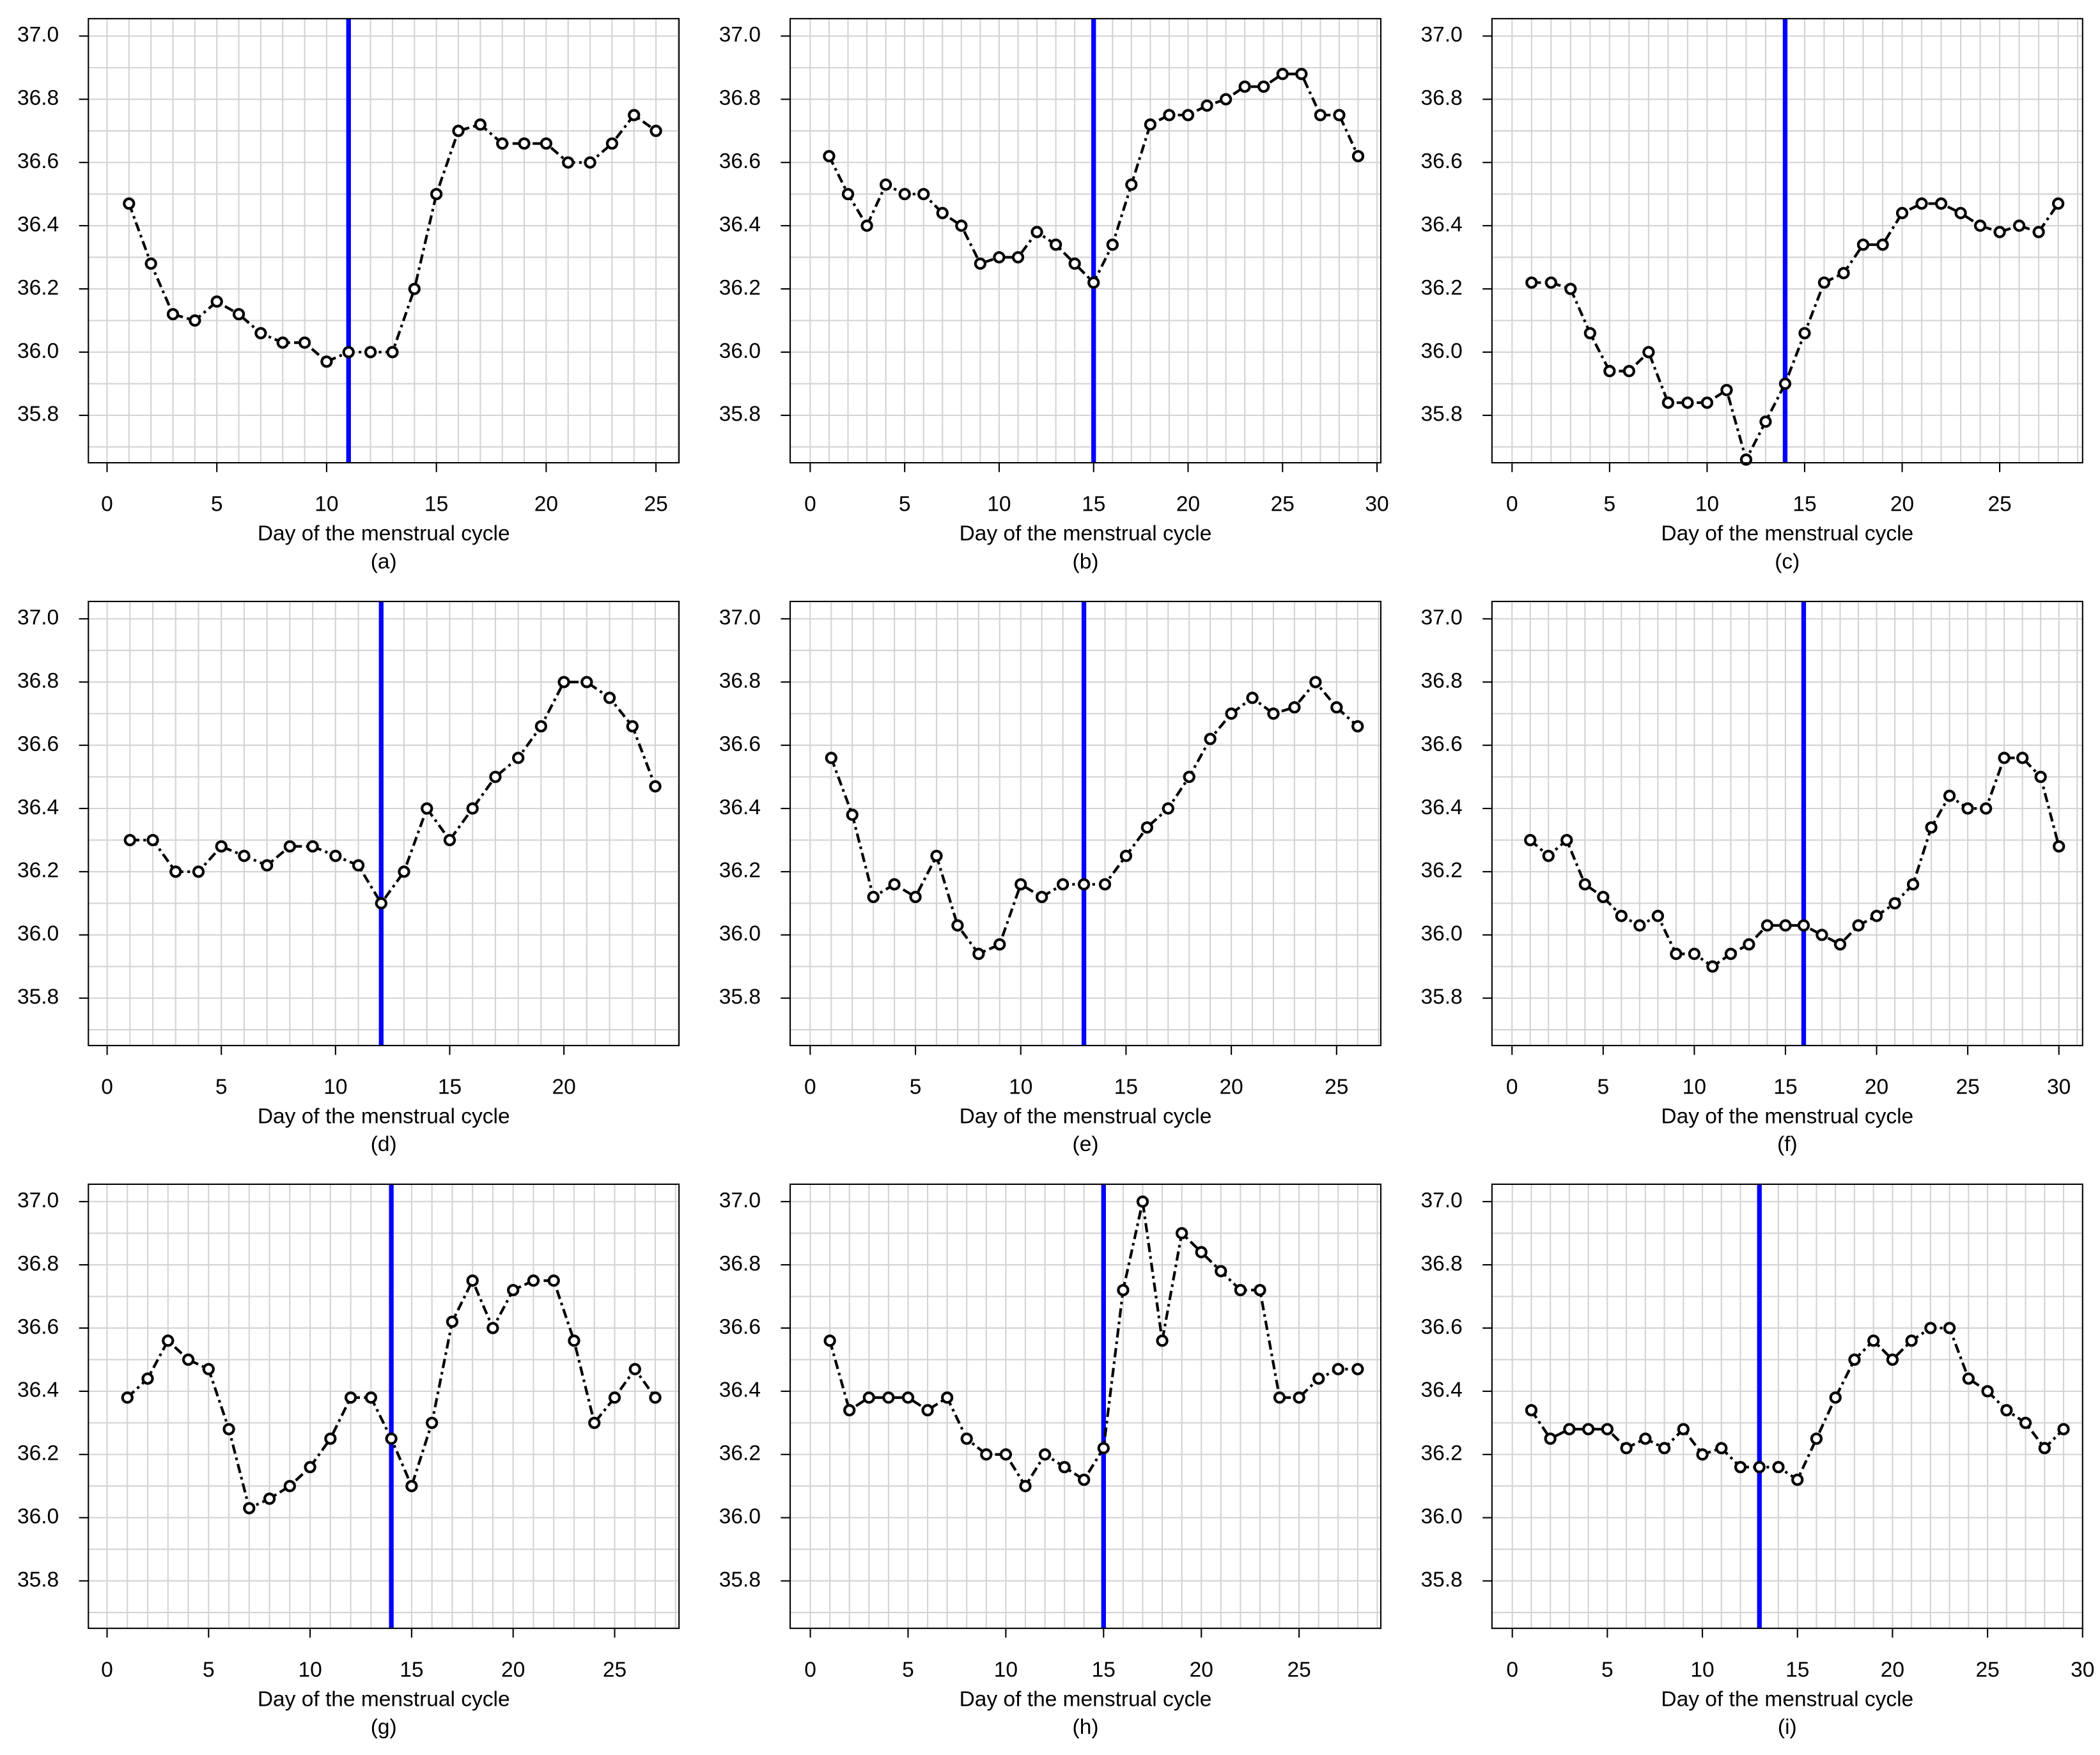 This screenshot has width=2100, height=1755. Describe the element at coordinates (2059, 1087) in the screenshot. I see `x-tick-label: 30` at that location.